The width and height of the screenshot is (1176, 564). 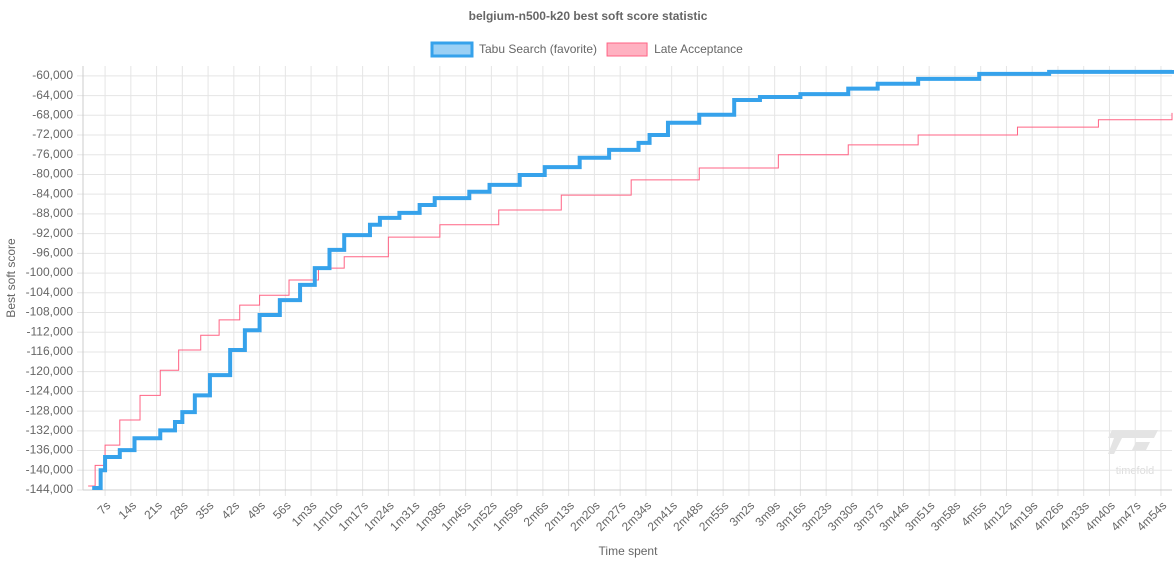 I want to click on legend-item: Late Acceptance, so click(x=674, y=49).